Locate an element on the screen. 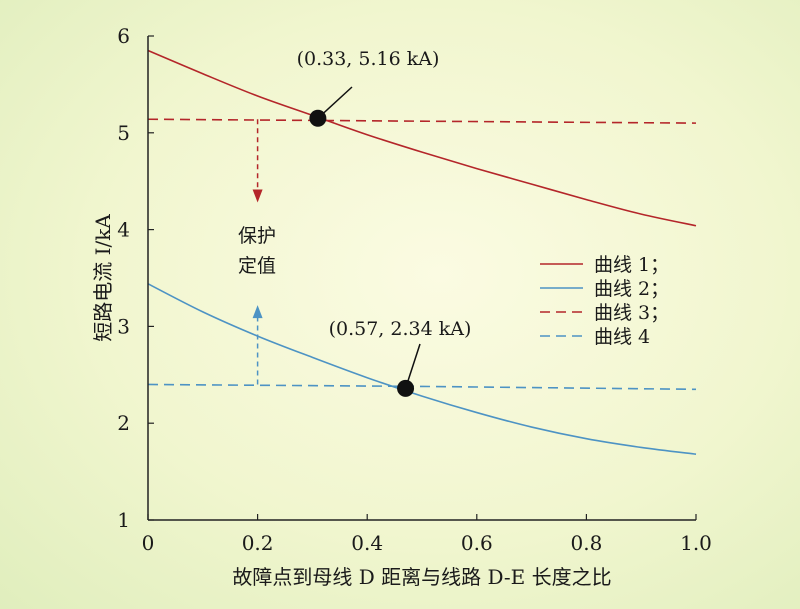 This screenshot has height=609, width=800. point-label-2: (0.57, 2.34 kA) is located at coordinates (400, 329).